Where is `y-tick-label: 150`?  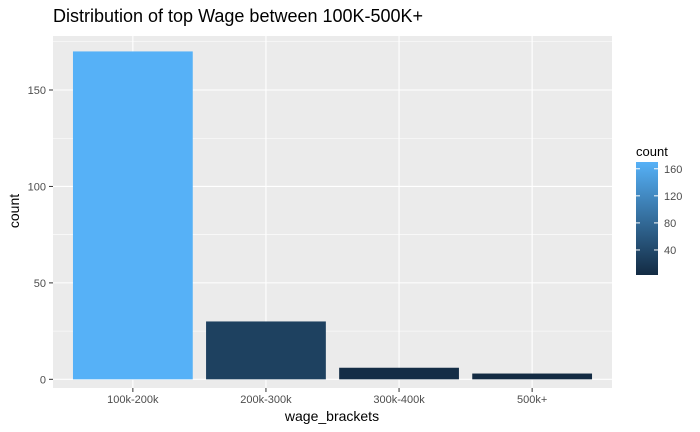
y-tick-label: 150 is located at coordinates (37, 91).